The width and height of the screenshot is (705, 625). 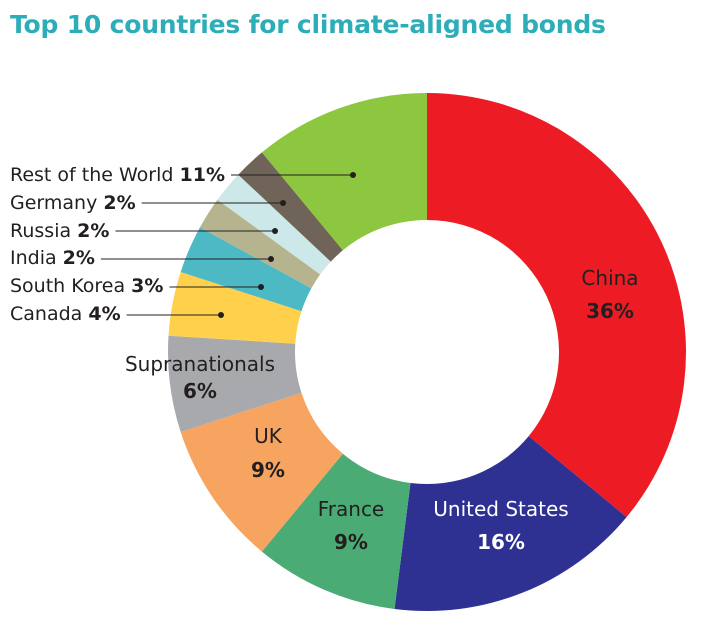 What do you see at coordinates (221, 315) in the screenshot?
I see `leader-dot-canada` at bounding box center [221, 315].